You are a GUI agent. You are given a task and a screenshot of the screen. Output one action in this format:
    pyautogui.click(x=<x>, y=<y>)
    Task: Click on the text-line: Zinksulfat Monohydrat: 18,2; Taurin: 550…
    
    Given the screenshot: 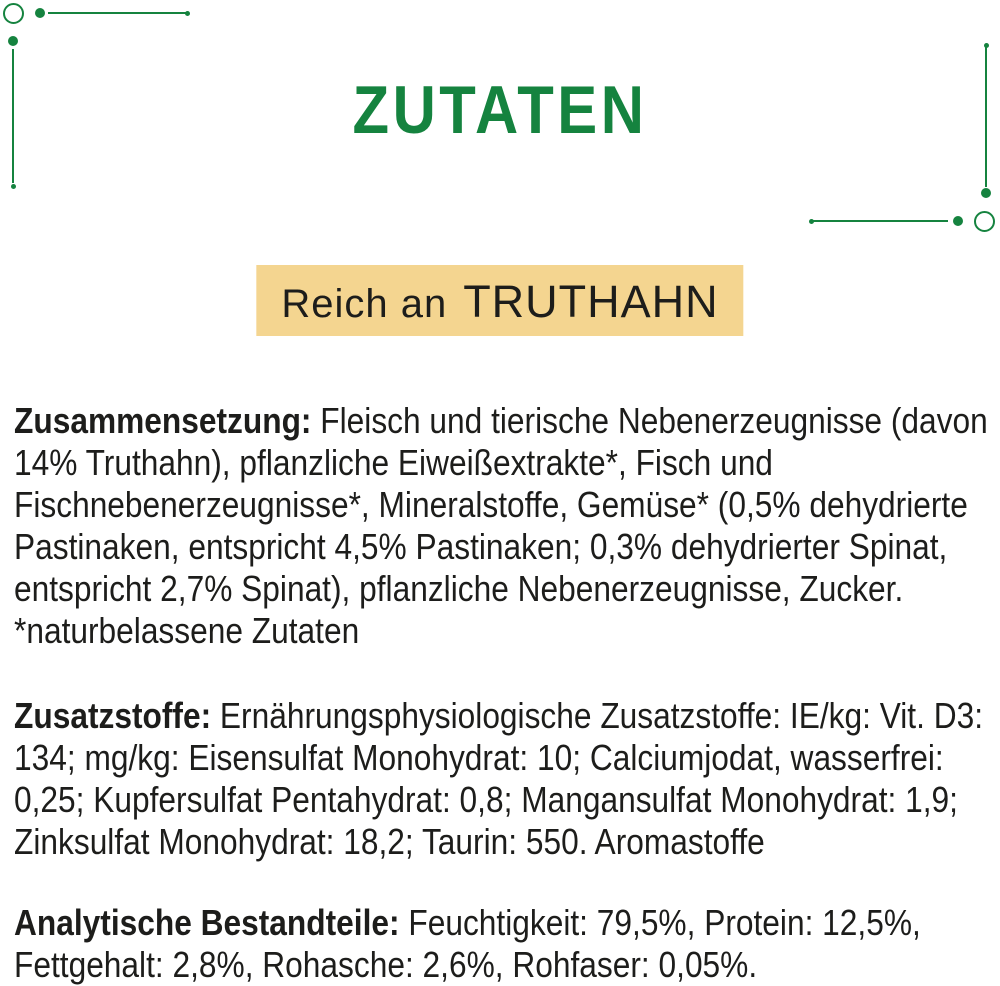 What is the action you would take?
    pyautogui.click(x=389, y=841)
    